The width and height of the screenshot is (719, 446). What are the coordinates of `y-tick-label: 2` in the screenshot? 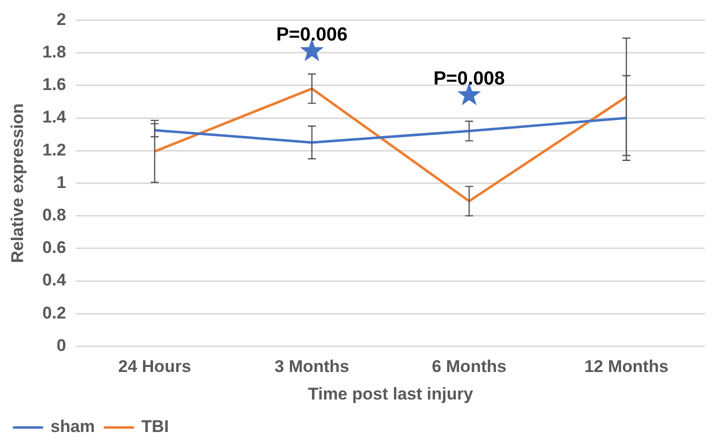 It's located at (61, 19).